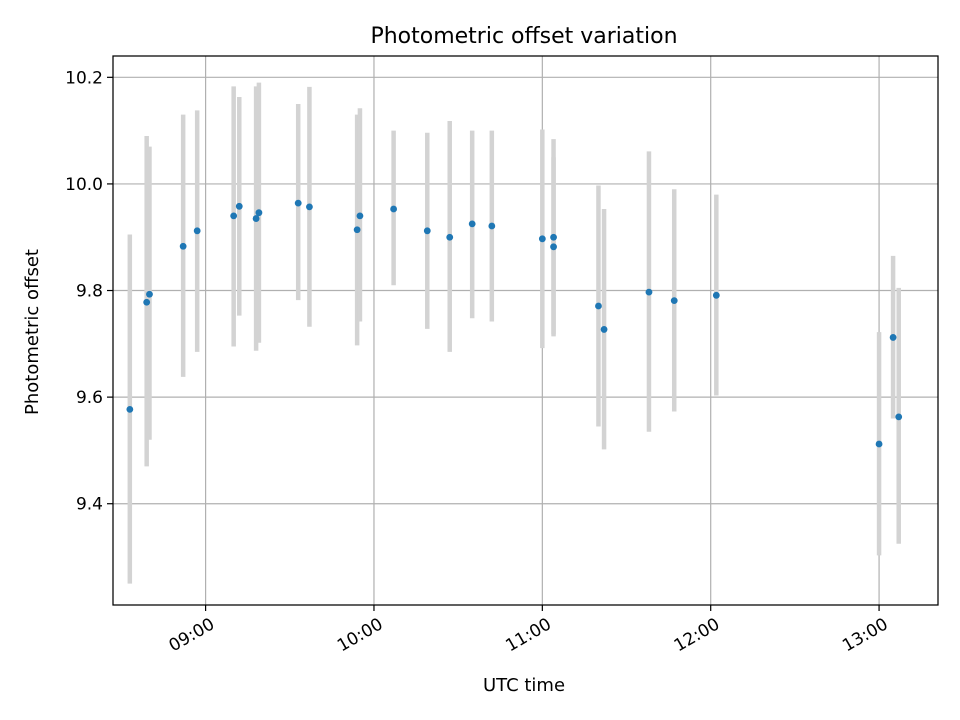 This screenshot has height=720, width=960. What do you see at coordinates (89, 398) in the screenshot?
I see `y-tick-label: 9.6` at bounding box center [89, 398].